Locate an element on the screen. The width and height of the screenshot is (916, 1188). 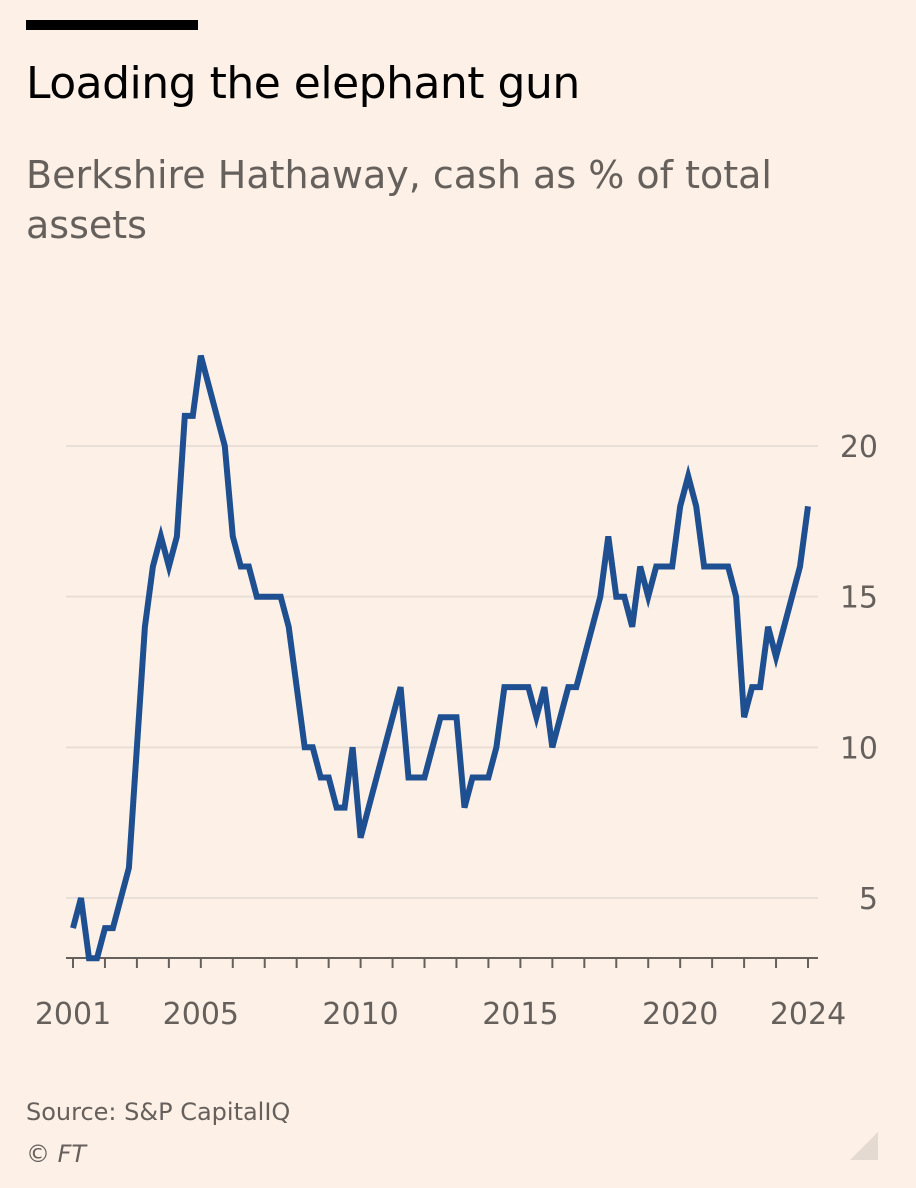
source-note: Source: S&P CapitalIQ is located at coordinates (158, 1112).